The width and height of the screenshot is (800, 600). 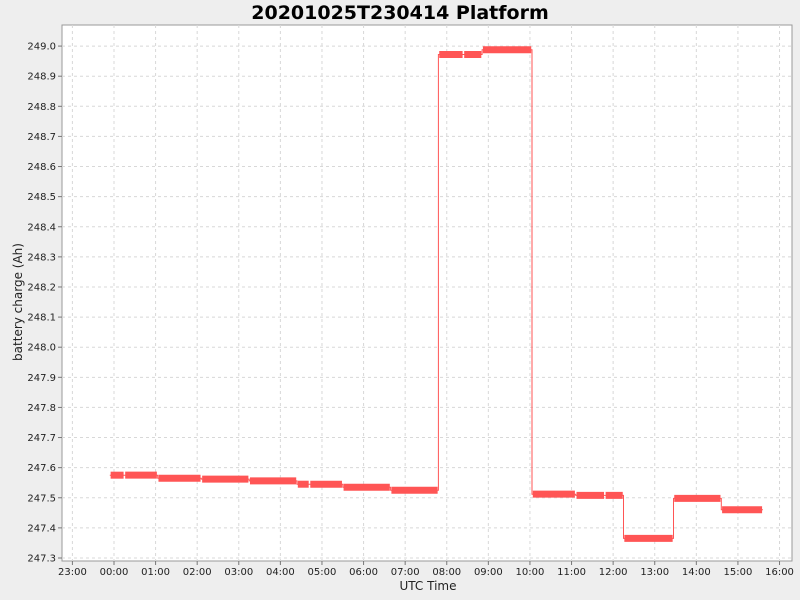 What do you see at coordinates (571, 572) in the screenshot?
I see `x-tick-label: 11:00` at bounding box center [571, 572].